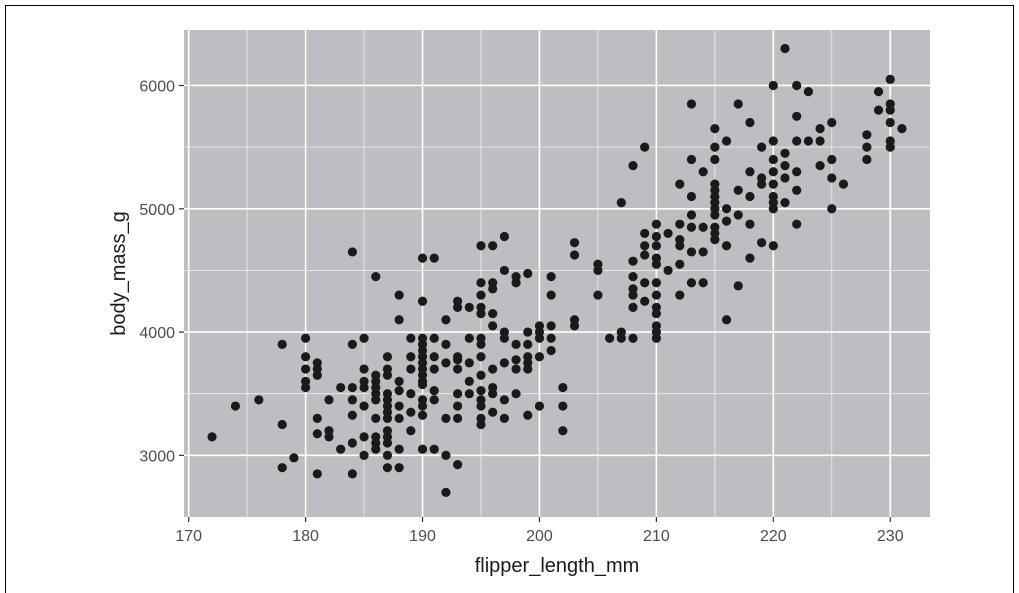  I want to click on x-tick-label: 180, so click(305, 536).